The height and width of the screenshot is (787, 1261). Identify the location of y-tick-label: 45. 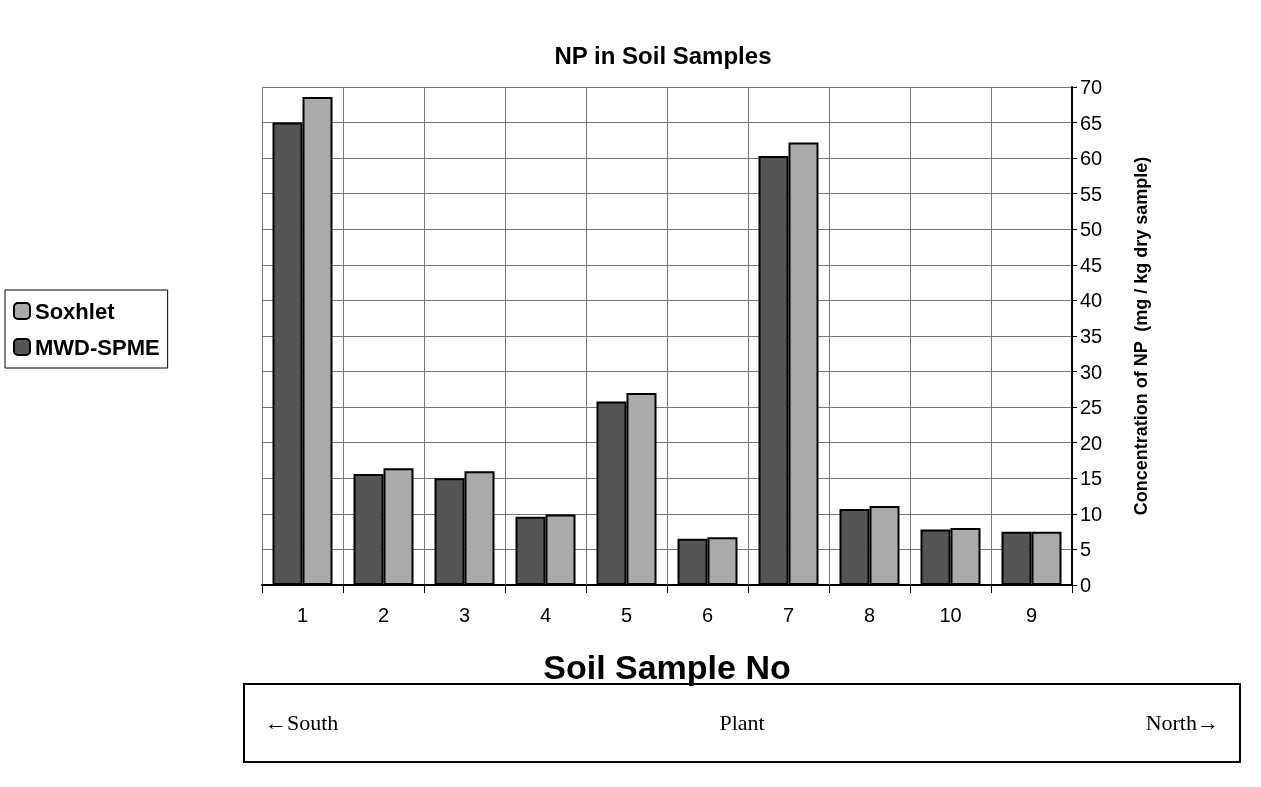
(1091, 264).